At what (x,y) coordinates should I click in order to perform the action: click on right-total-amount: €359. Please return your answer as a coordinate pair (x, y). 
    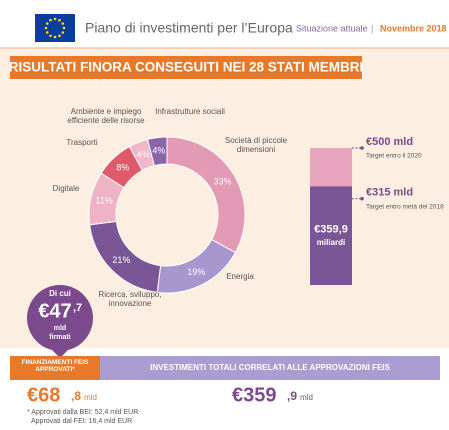
    Looking at the image, I should click on (254, 395).